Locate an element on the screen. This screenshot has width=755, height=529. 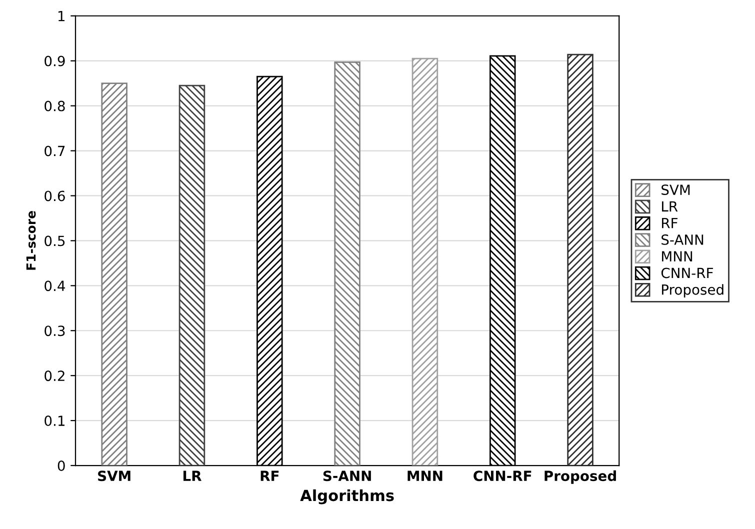
x-axis-title: Algorithms is located at coordinates (347, 496).